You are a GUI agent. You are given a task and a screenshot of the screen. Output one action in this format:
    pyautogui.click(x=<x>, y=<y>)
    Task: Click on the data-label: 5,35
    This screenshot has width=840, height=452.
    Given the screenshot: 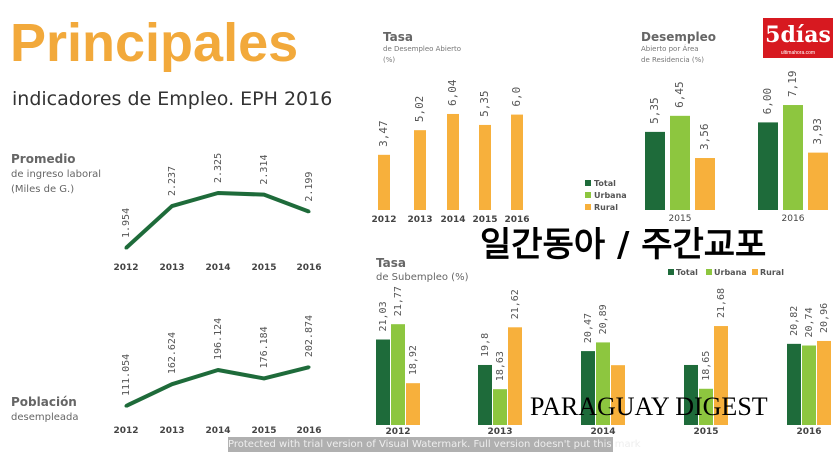 What is the action you would take?
    pyautogui.click(x=654, y=110)
    